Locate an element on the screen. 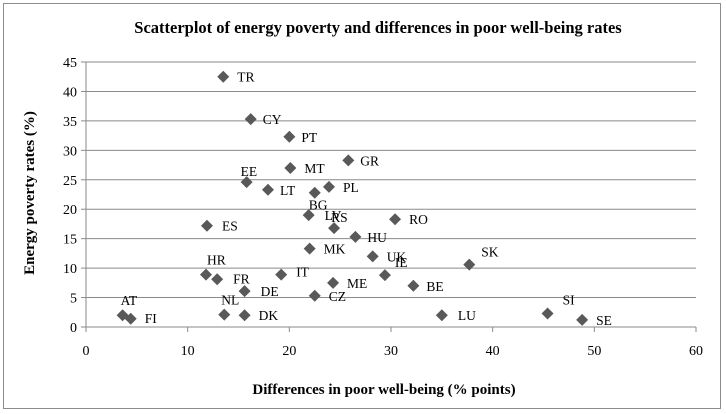 The image size is (726, 414). point-label-dk: DK is located at coordinates (269, 315).